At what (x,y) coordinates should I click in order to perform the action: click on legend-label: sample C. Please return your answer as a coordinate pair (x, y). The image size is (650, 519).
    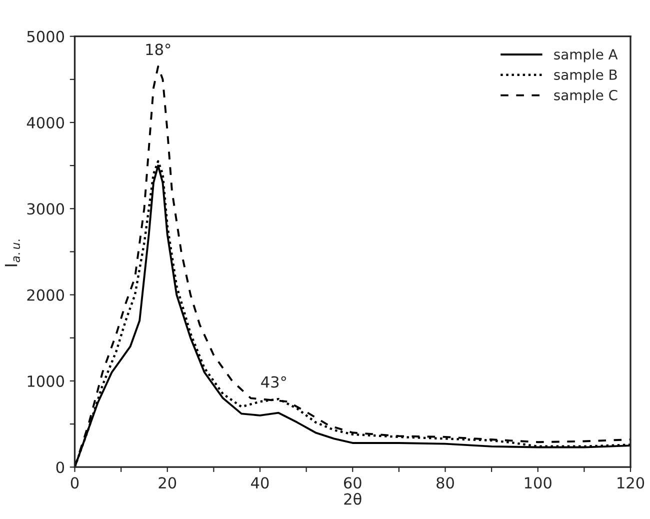
    Looking at the image, I should click on (586, 97).